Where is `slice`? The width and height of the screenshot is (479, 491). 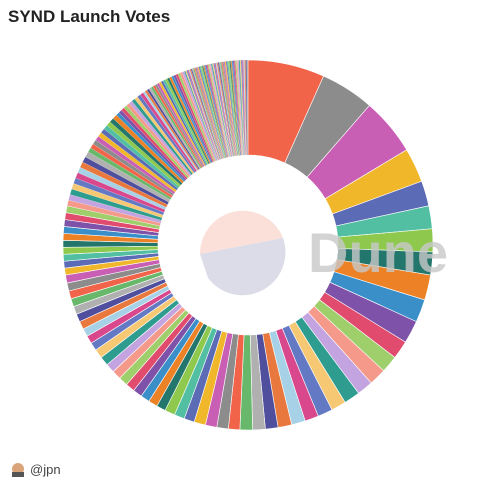
slice is located at coordinates (247, 107).